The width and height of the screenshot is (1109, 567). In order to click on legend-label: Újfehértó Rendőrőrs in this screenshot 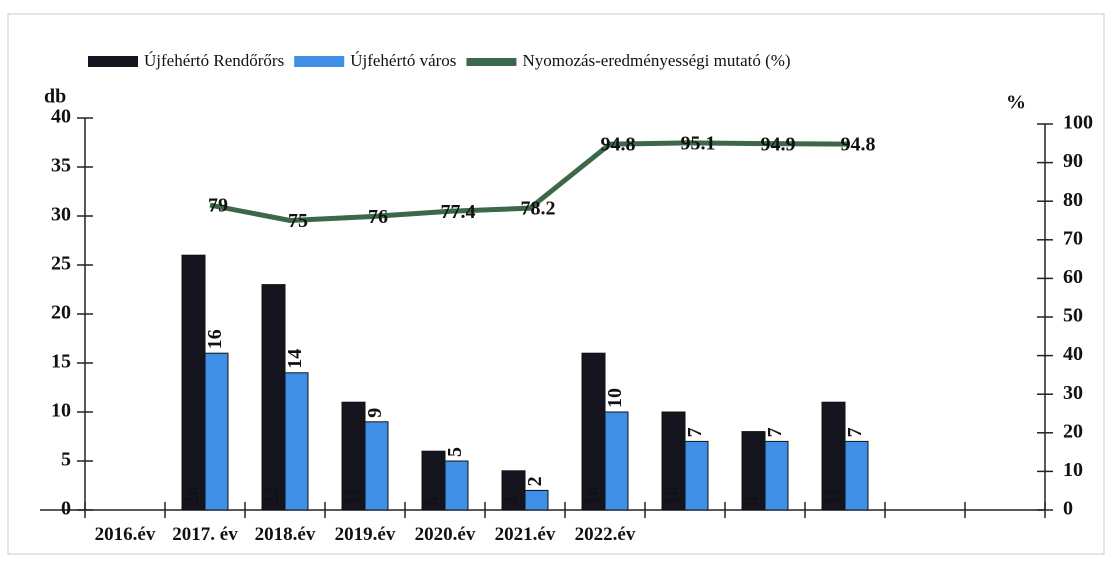, I will do `click(214, 60)`.